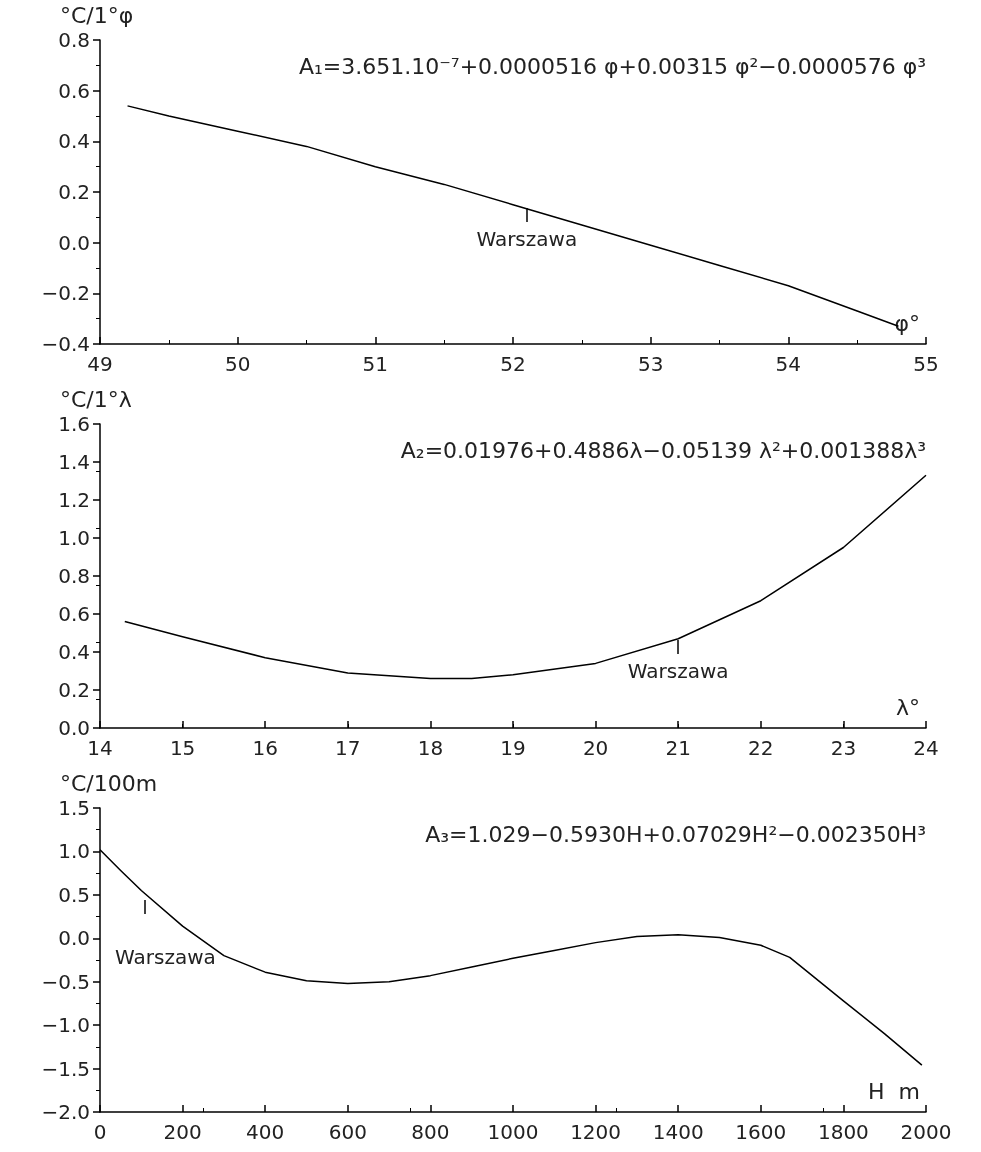  Describe the element at coordinates (74, 894) in the screenshot. I see `y-tick-label: 0.5` at that location.